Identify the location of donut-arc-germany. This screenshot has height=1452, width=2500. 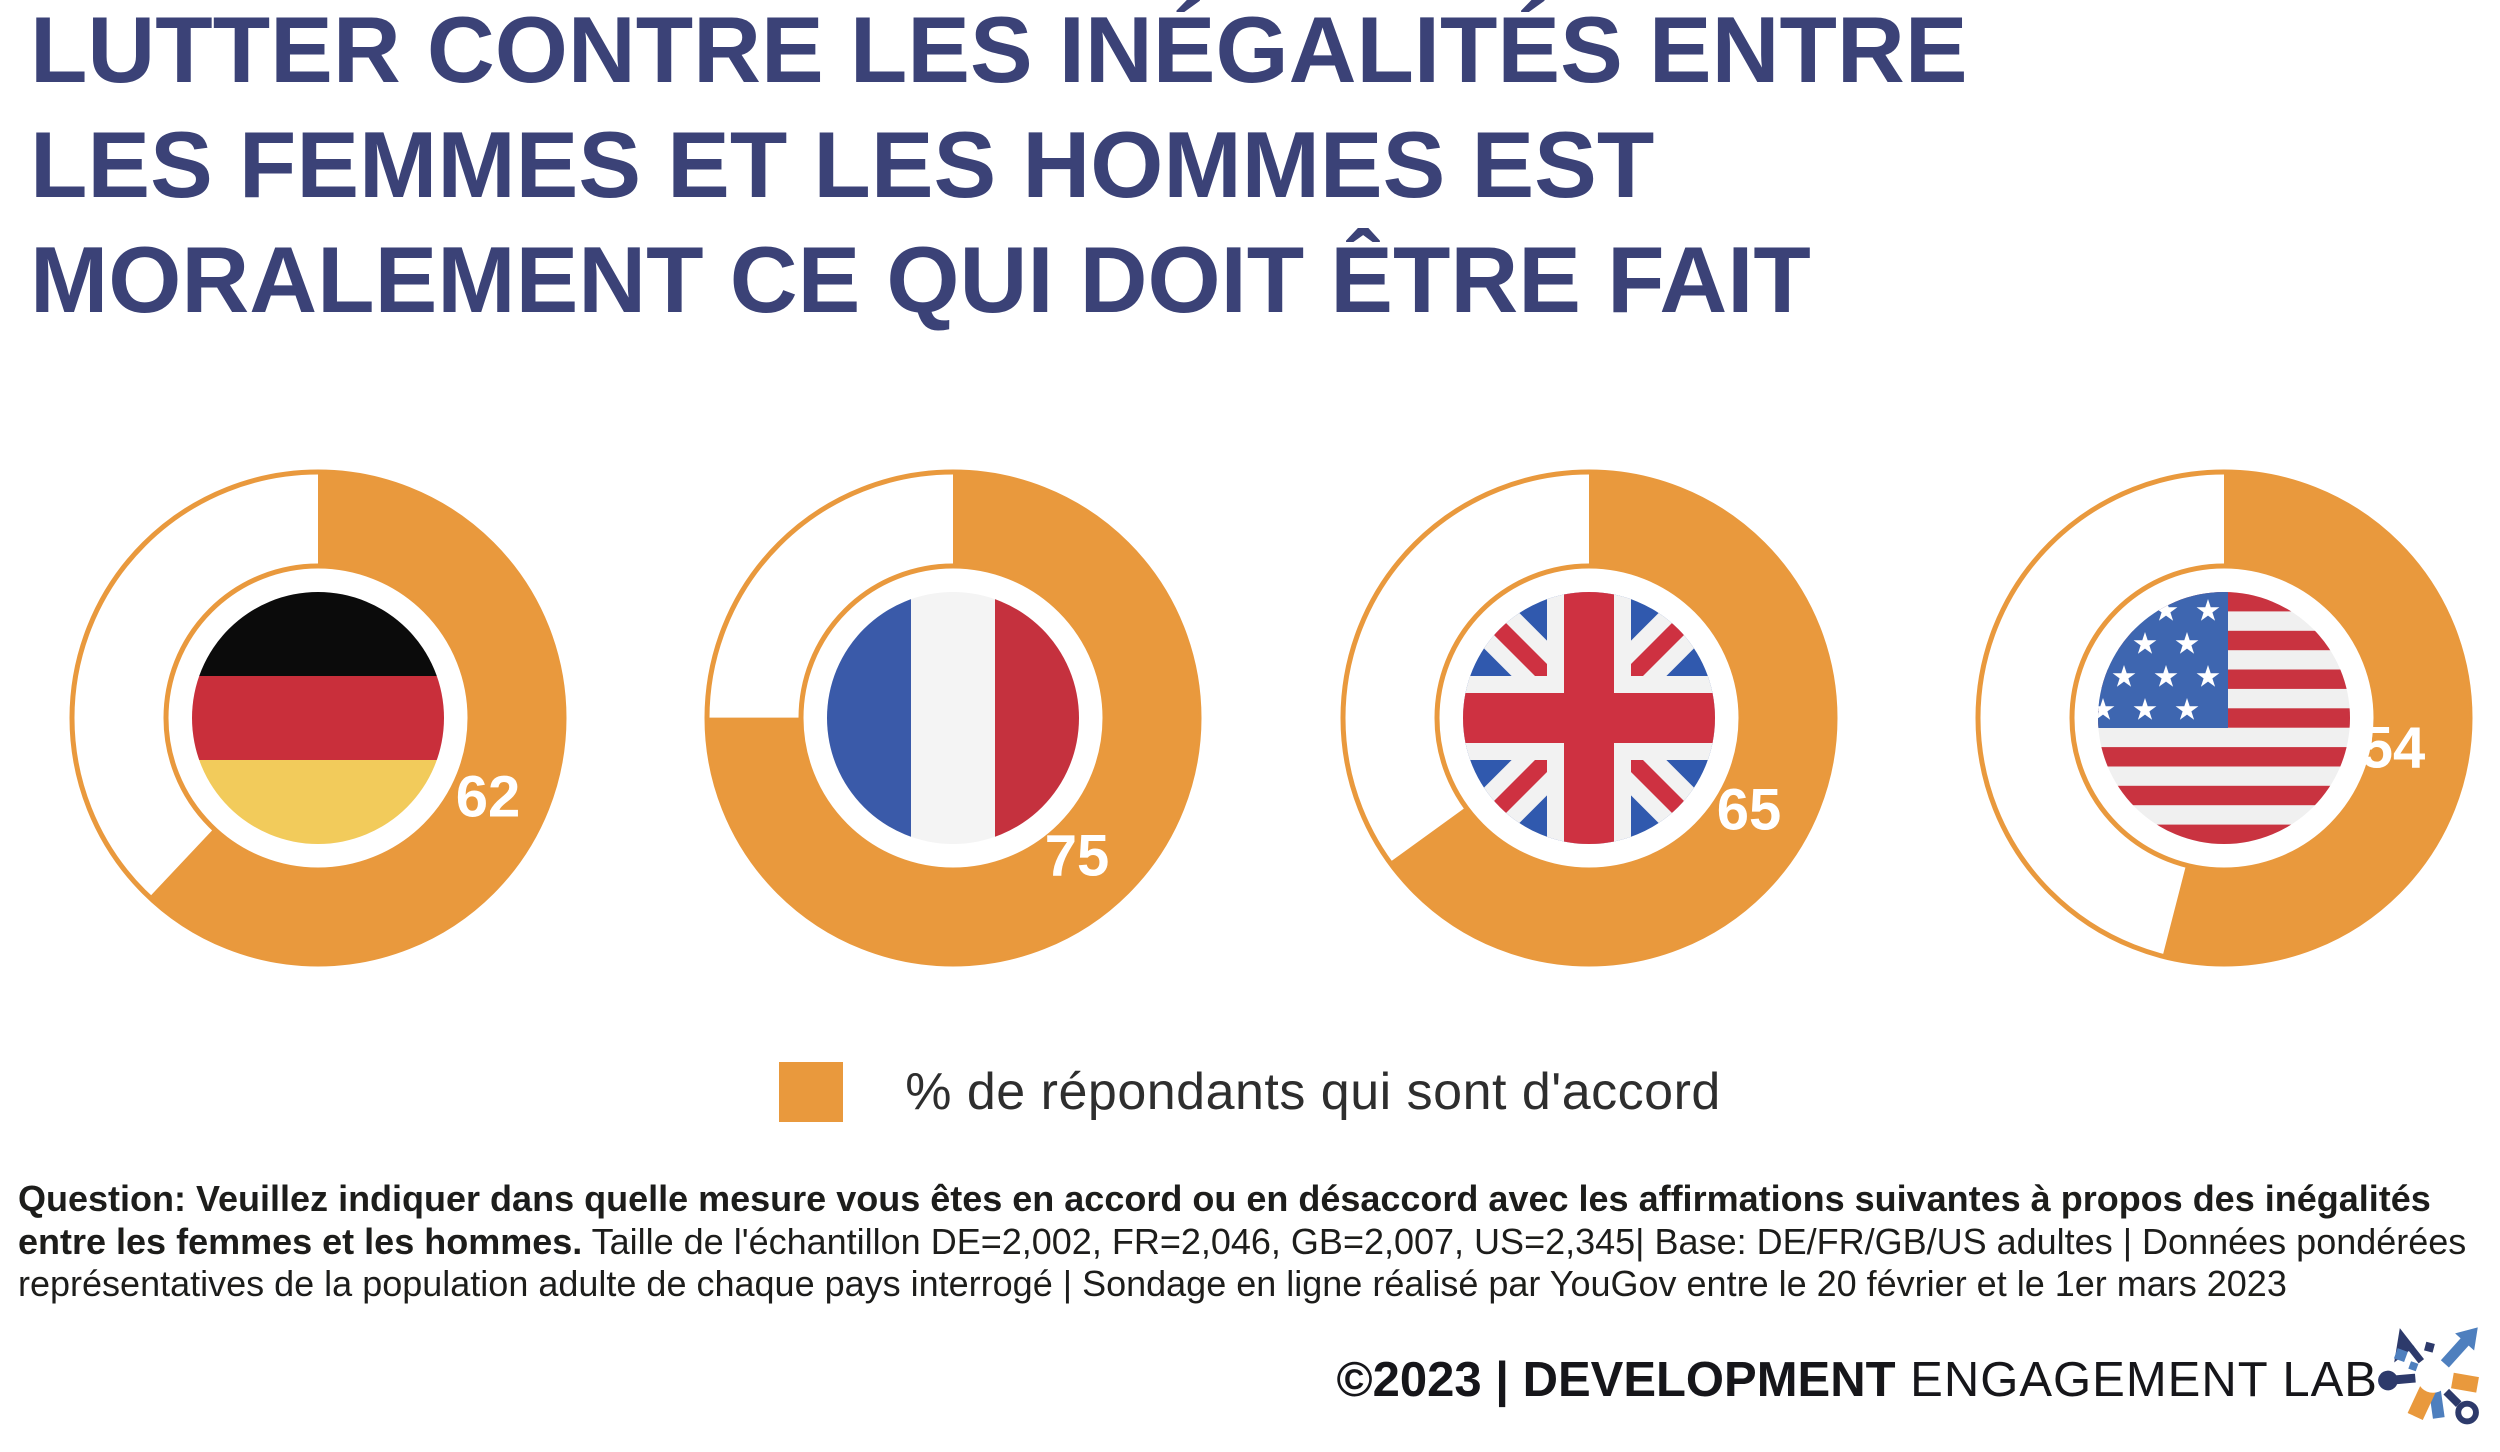
(318, 718).